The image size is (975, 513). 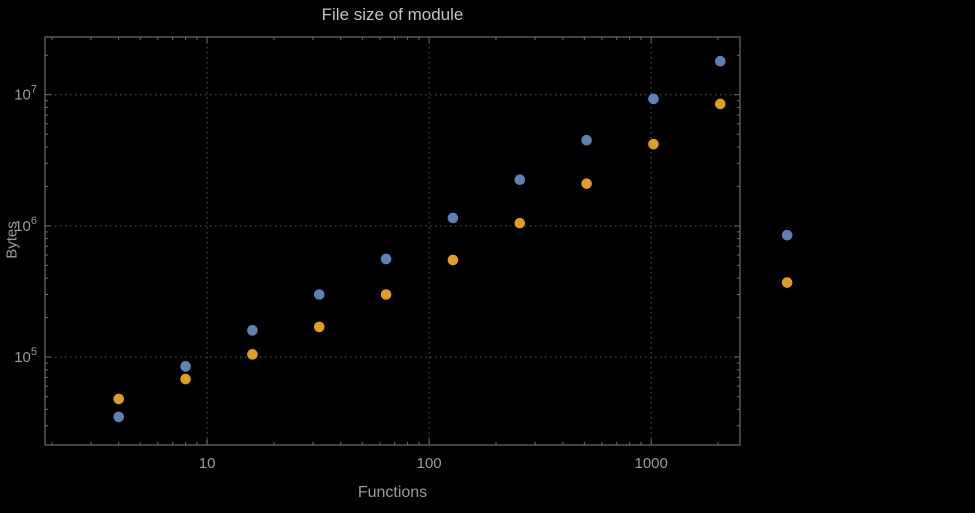 I want to click on y-tick-label: 10⁵, so click(x=25, y=356).